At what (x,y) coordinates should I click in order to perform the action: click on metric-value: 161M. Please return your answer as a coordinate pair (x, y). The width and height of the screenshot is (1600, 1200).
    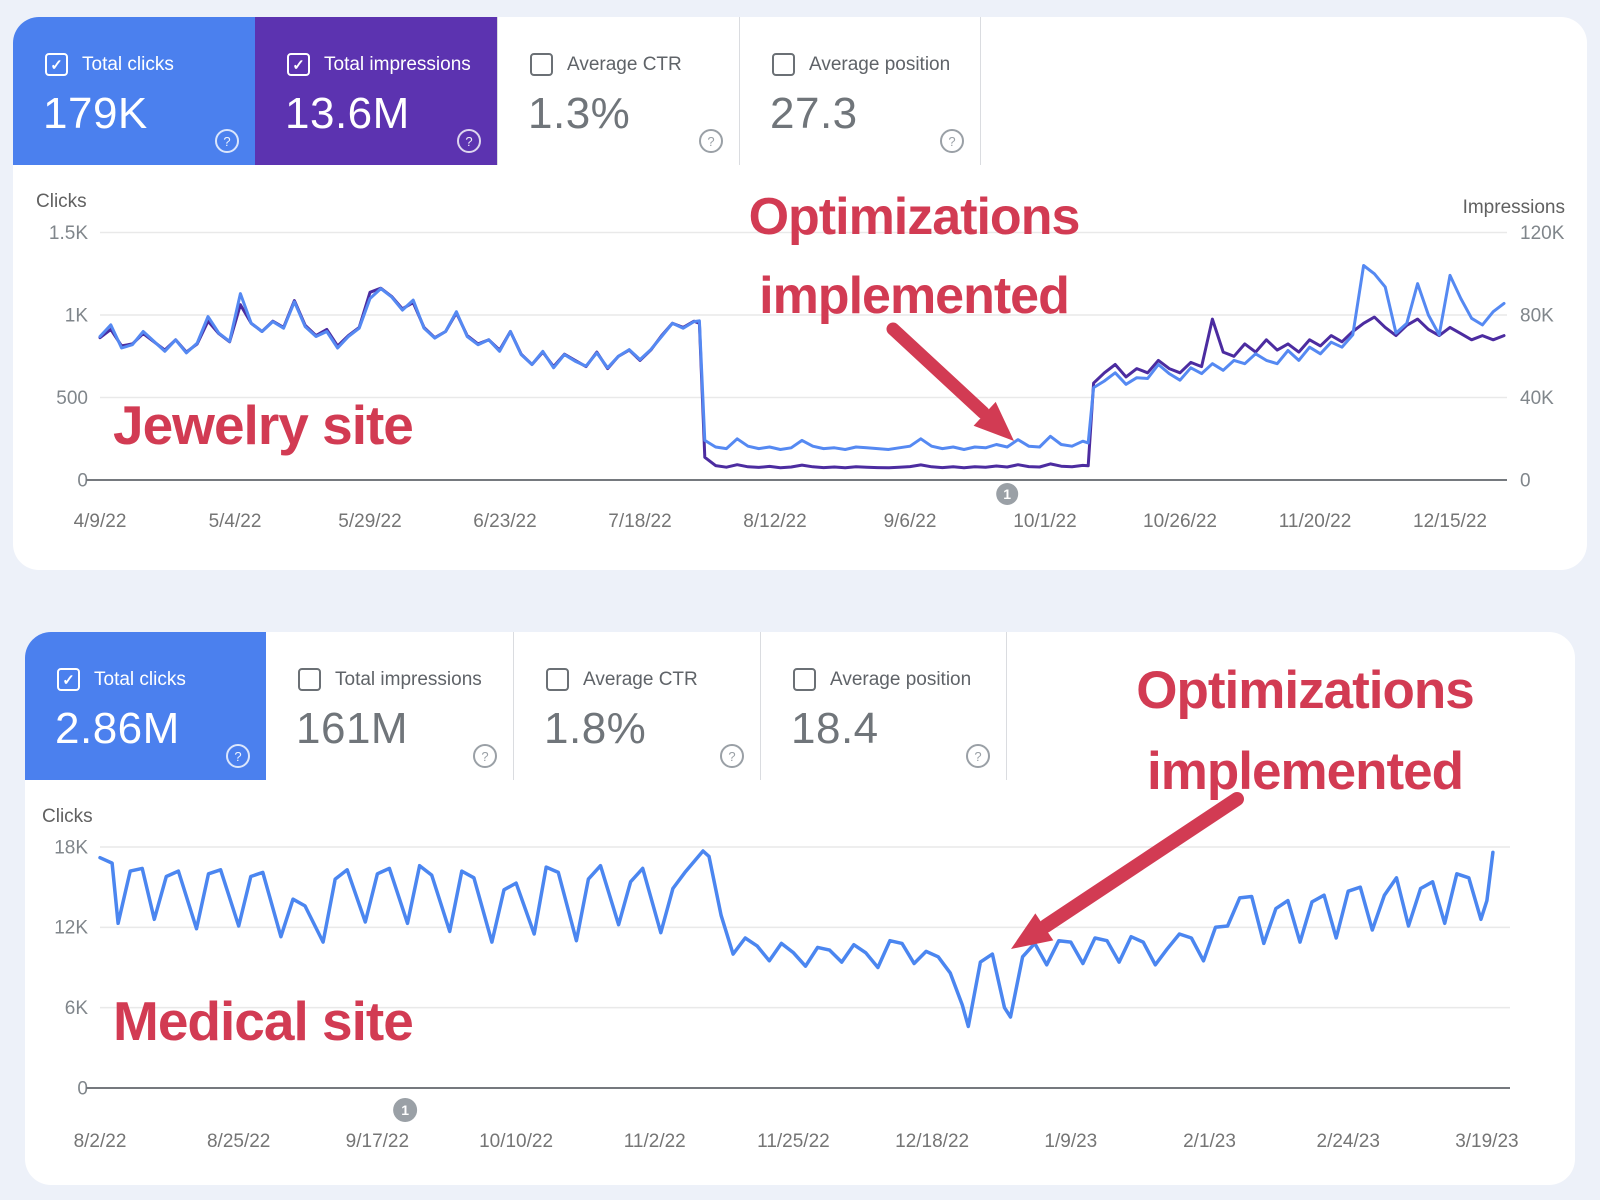
    Looking at the image, I should click on (352, 728).